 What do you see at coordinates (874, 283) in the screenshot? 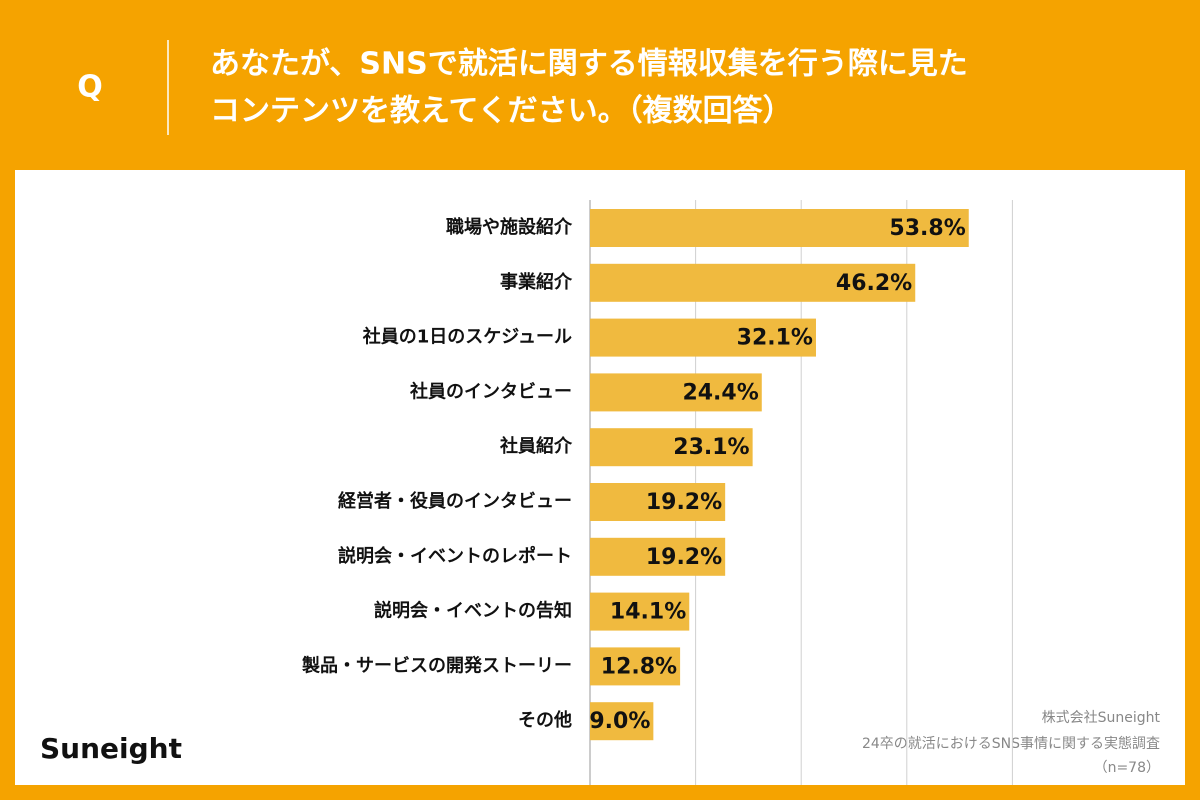
I see `value-label: 46.2%` at bounding box center [874, 283].